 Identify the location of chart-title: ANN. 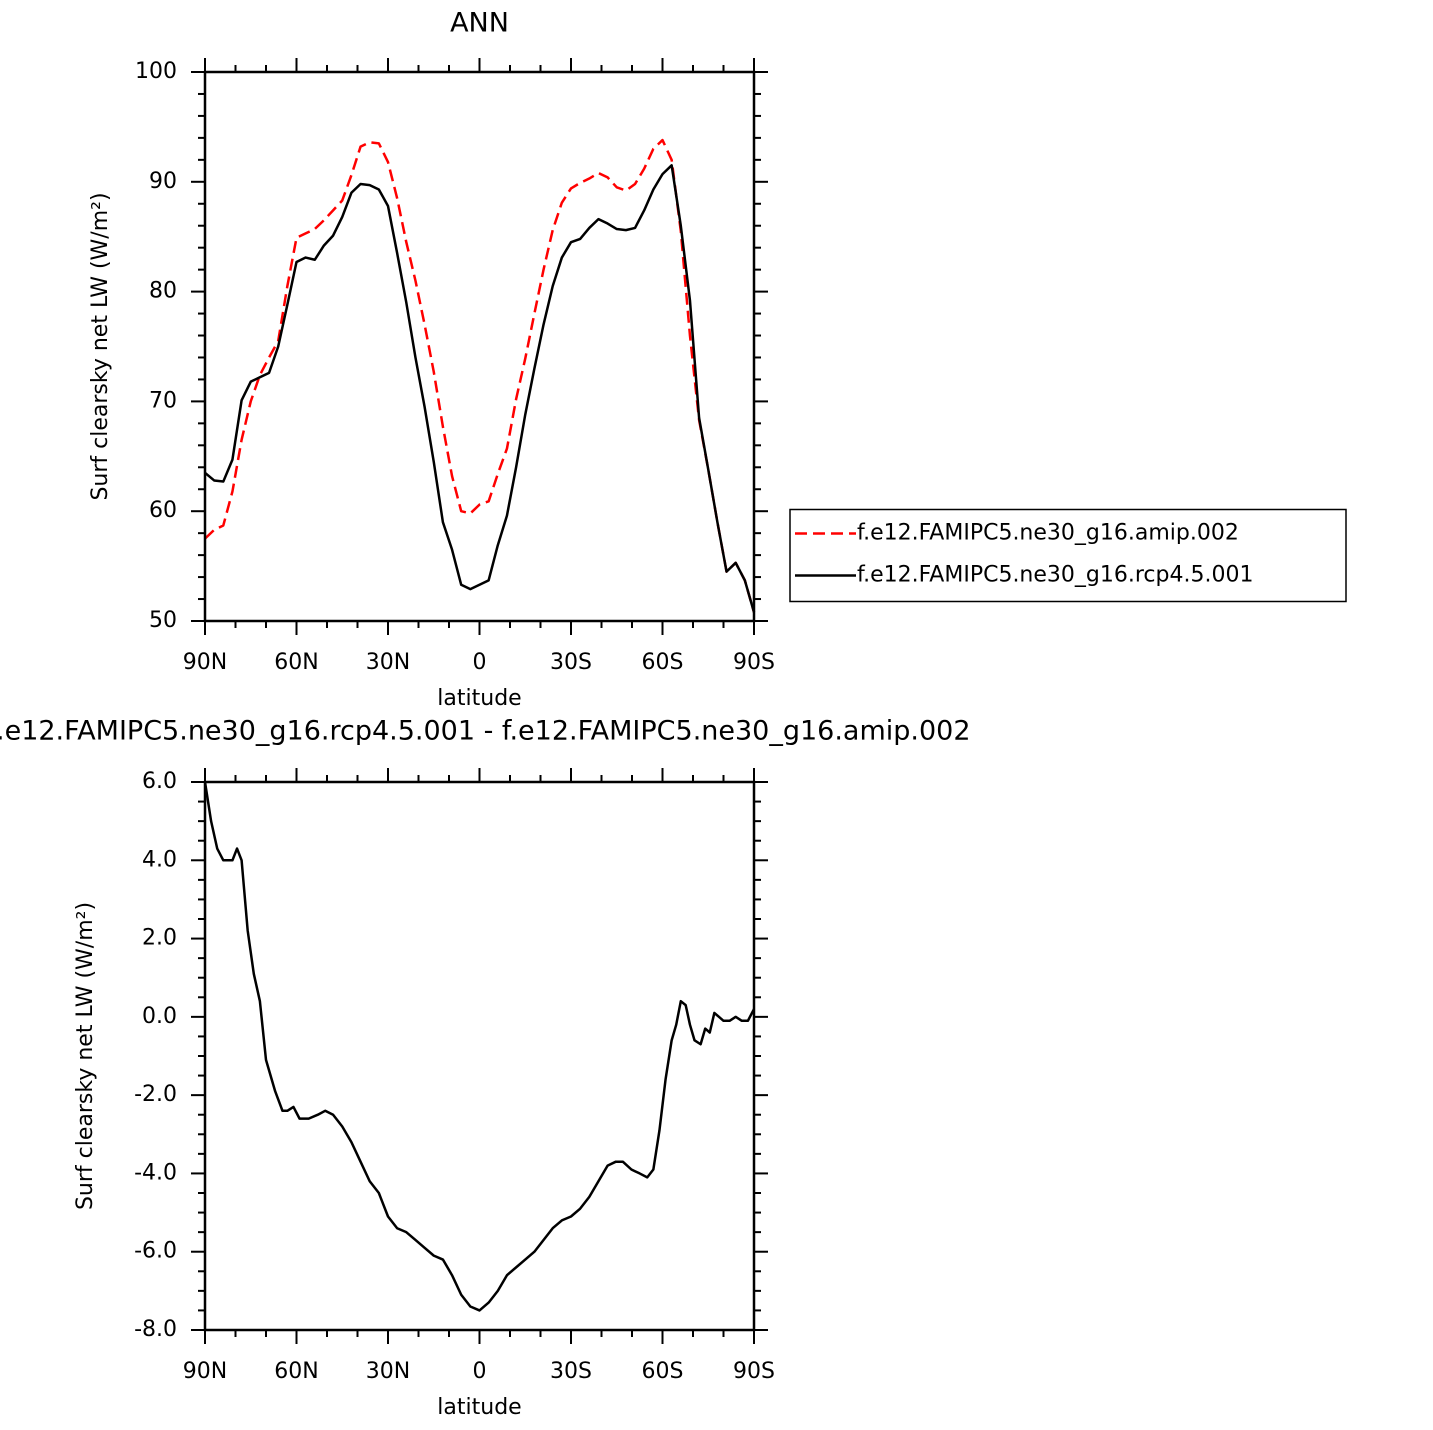
(479, 23).